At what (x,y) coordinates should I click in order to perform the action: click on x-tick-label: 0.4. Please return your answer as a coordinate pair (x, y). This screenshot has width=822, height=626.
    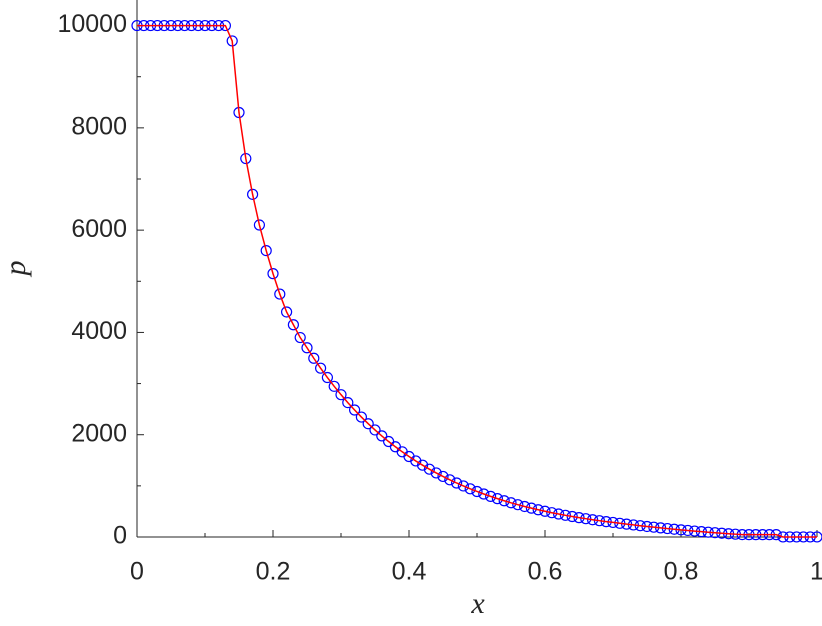
    Looking at the image, I should click on (409, 572).